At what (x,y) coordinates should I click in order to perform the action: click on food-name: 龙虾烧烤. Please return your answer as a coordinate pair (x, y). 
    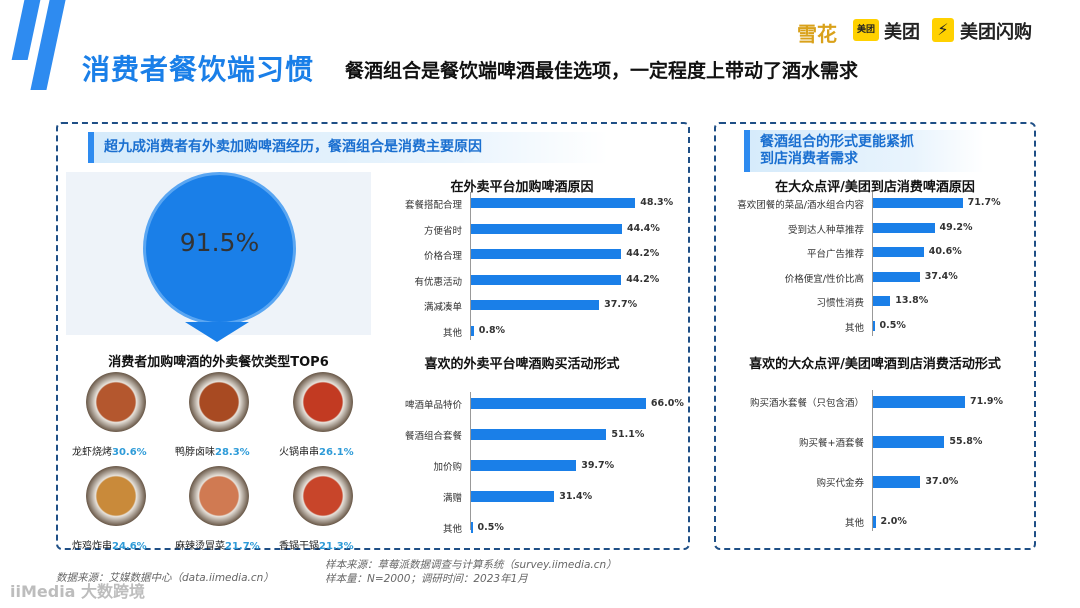
    Looking at the image, I should click on (92, 452).